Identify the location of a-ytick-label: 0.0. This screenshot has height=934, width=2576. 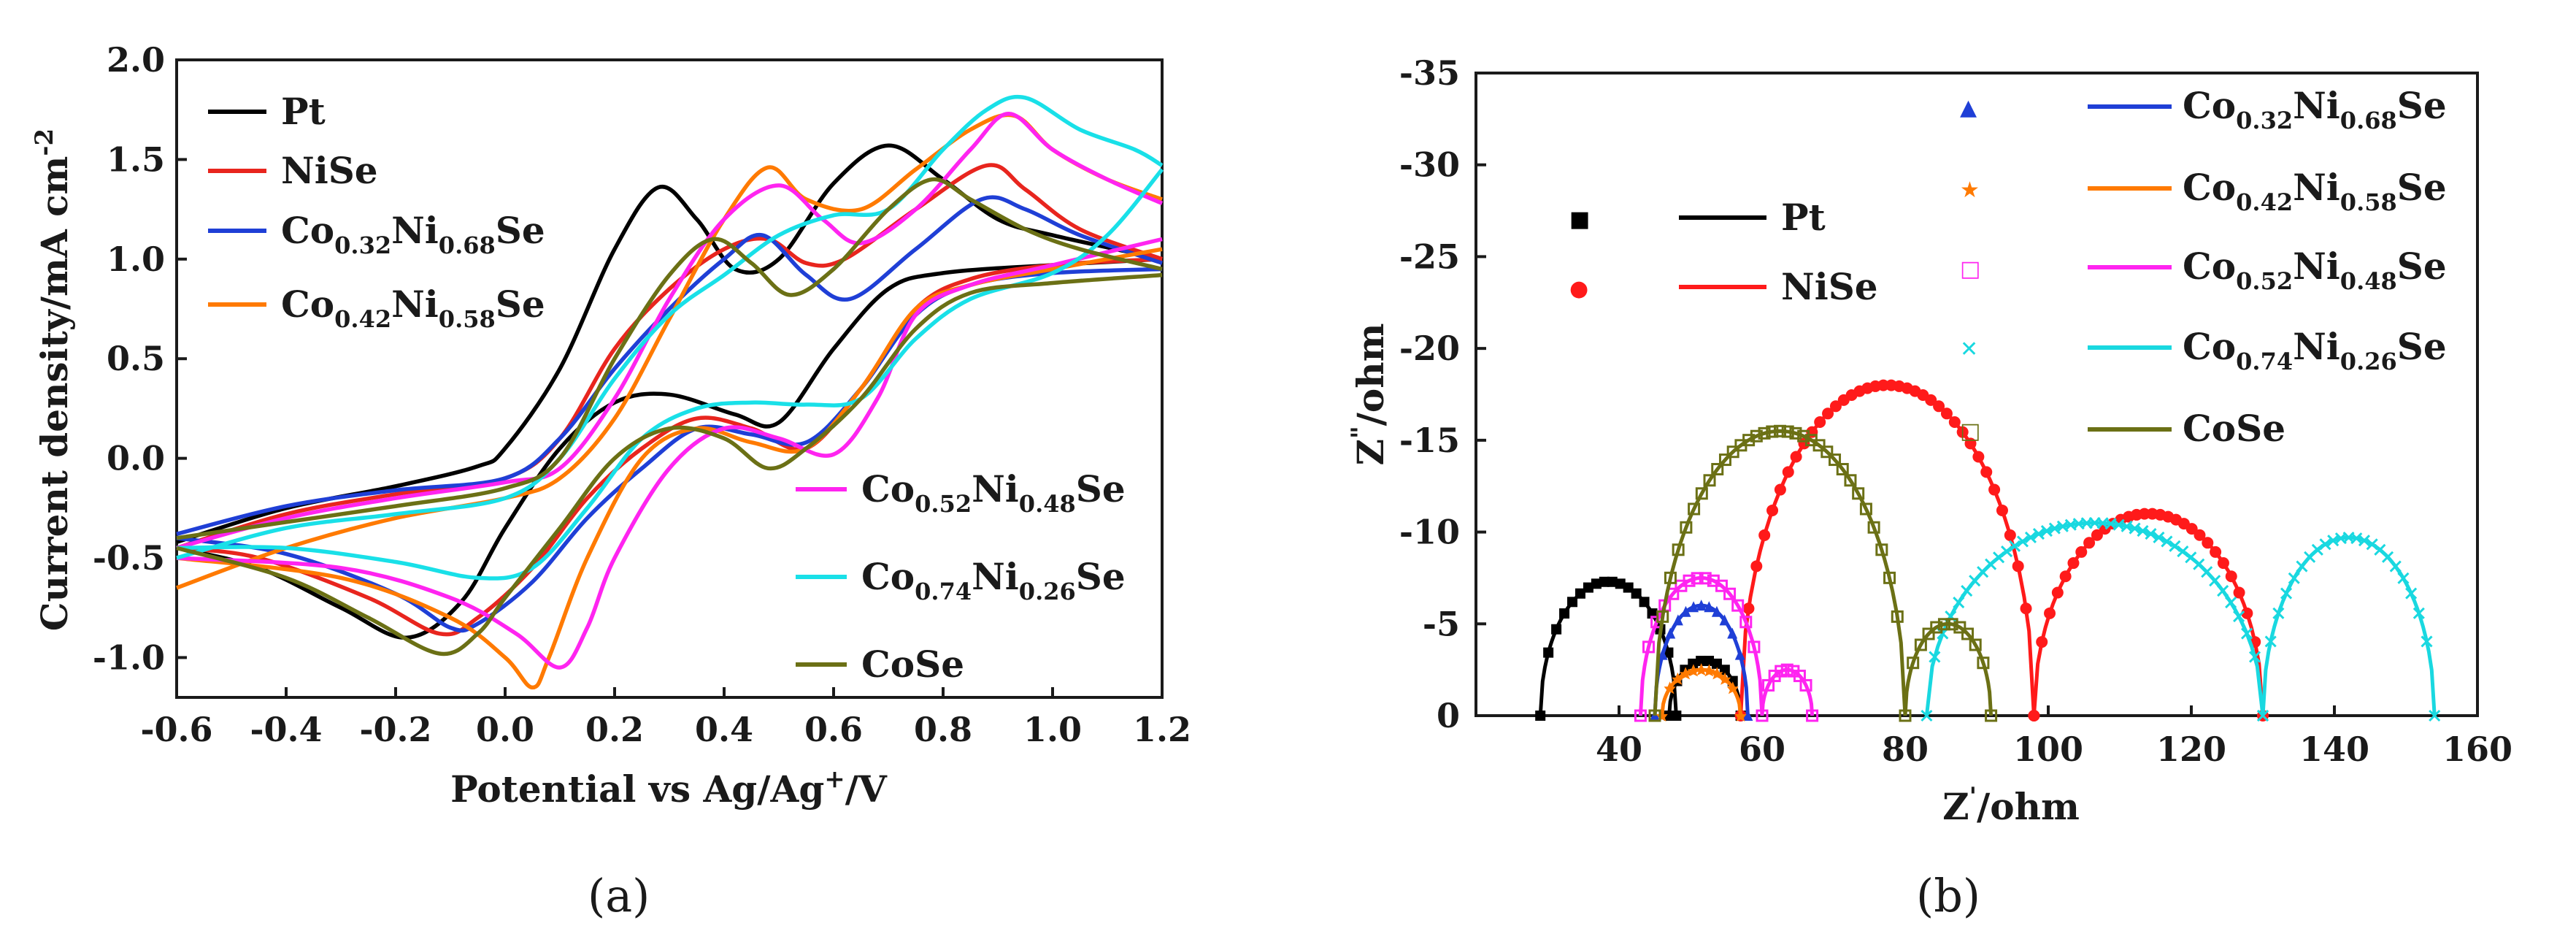
(136, 458).